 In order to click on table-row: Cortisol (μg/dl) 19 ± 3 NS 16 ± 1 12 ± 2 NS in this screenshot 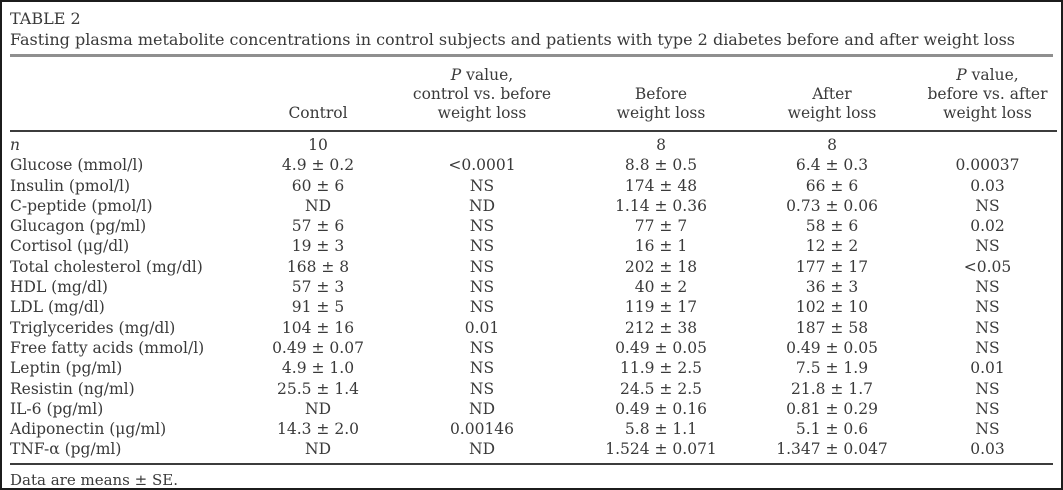, I will do `click(533, 246)`.